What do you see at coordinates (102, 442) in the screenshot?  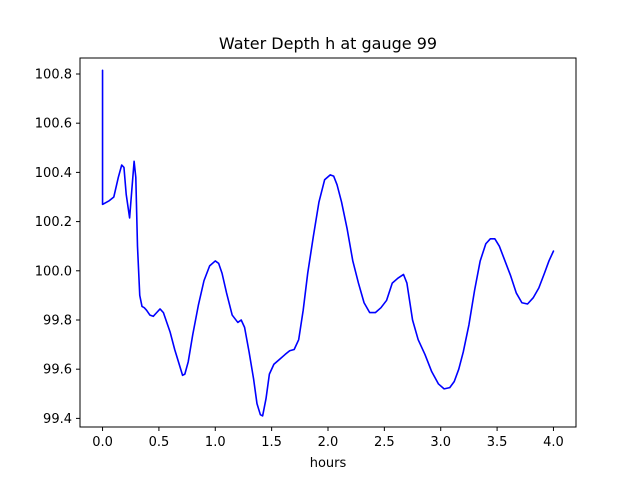 I see `x-tick-label: 0.0` at bounding box center [102, 442].